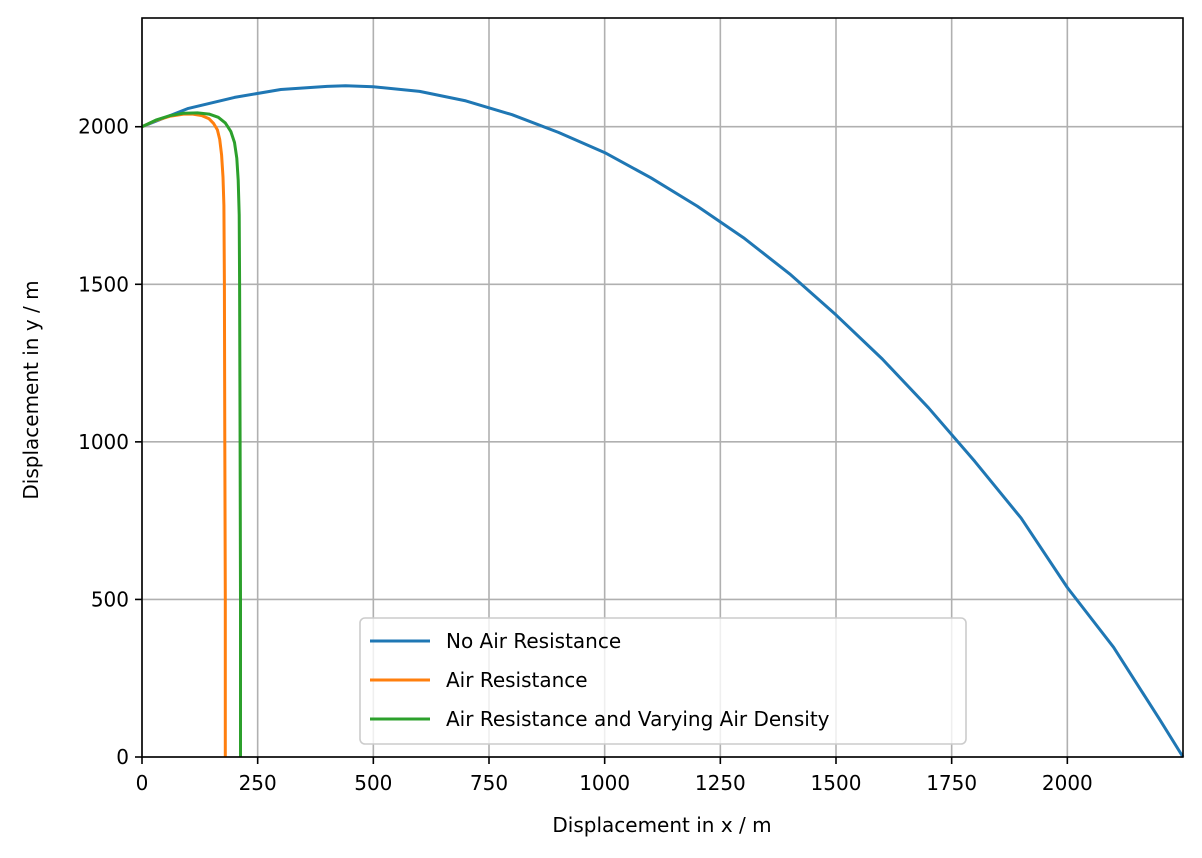 The width and height of the screenshot is (1202, 858). I want to click on x-tick-label: 1750, so click(951, 783).